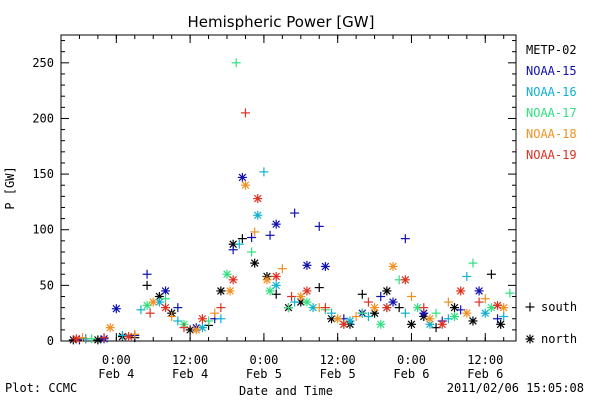 The image size is (600, 400). What do you see at coordinates (43, 230) in the screenshot?
I see `y-tick-label: 100` at bounding box center [43, 230].